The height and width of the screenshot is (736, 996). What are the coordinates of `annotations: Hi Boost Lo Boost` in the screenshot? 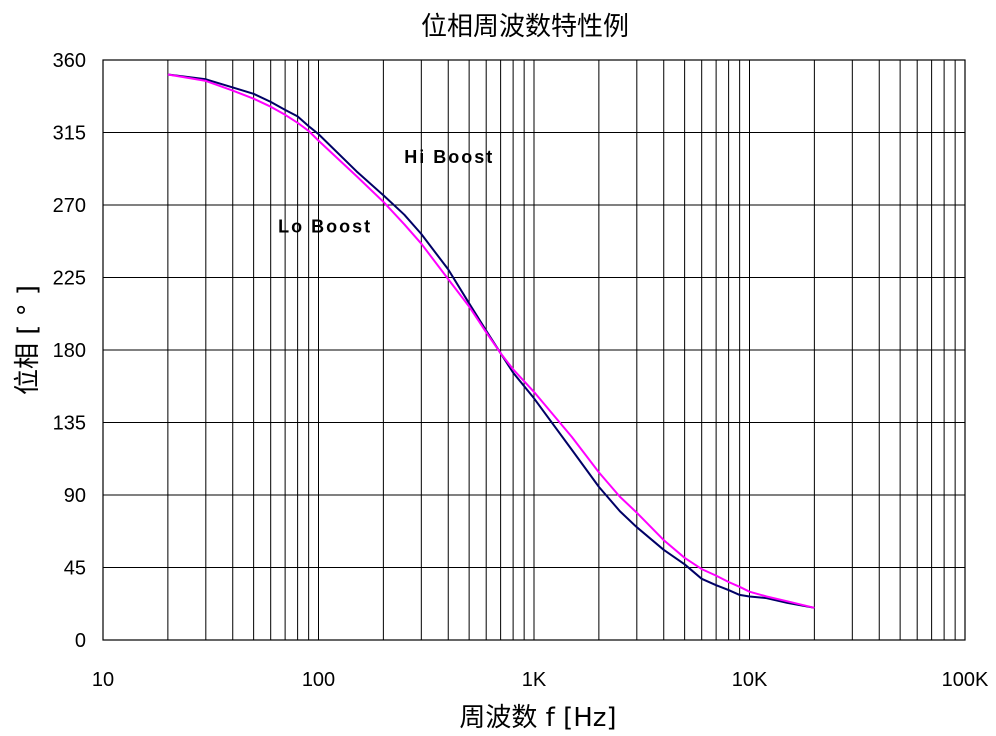 It's located at (386, 191).